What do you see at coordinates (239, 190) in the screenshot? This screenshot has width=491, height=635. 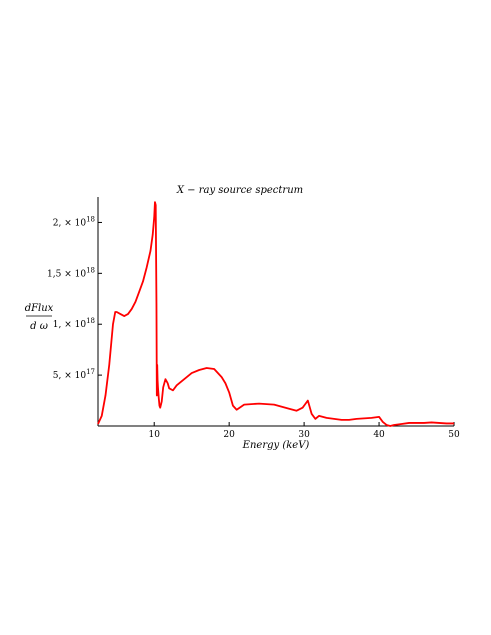 I see `chart-title: X − ray source spectrum` at bounding box center [239, 190].